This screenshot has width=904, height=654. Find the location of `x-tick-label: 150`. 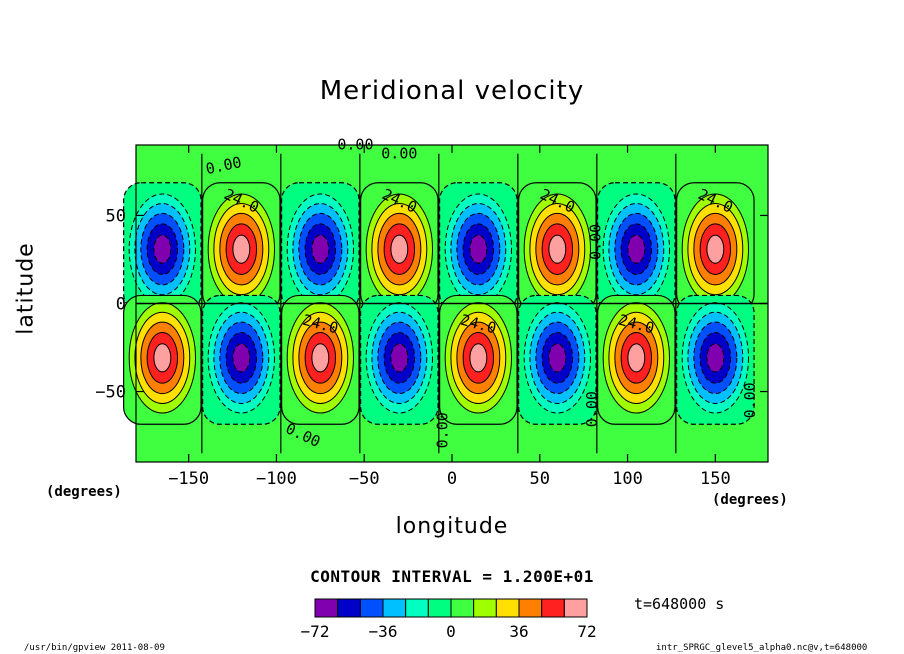

x-tick-label: 150 is located at coordinates (715, 479).